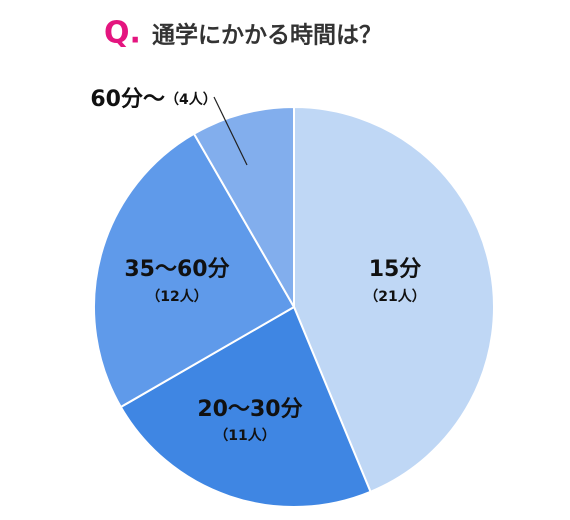 The width and height of the screenshot is (570, 520). Describe the element at coordinates (176, 296) in the screenshot. I see `value-label: （12人）` at that location.